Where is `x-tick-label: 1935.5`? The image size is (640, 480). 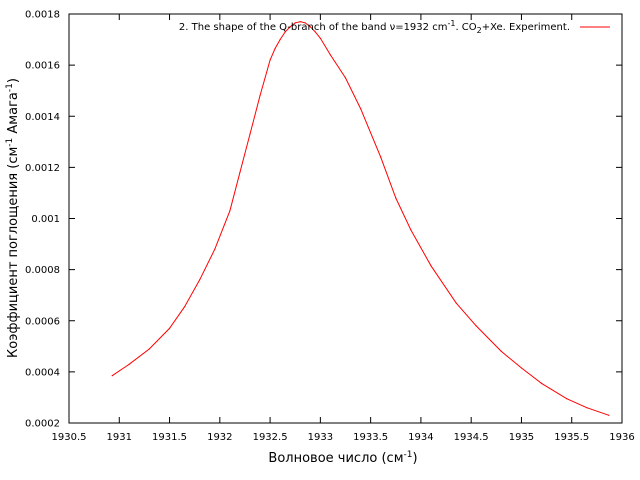
x-tick-label: 1935.5 is located at coordinates (571, 437).